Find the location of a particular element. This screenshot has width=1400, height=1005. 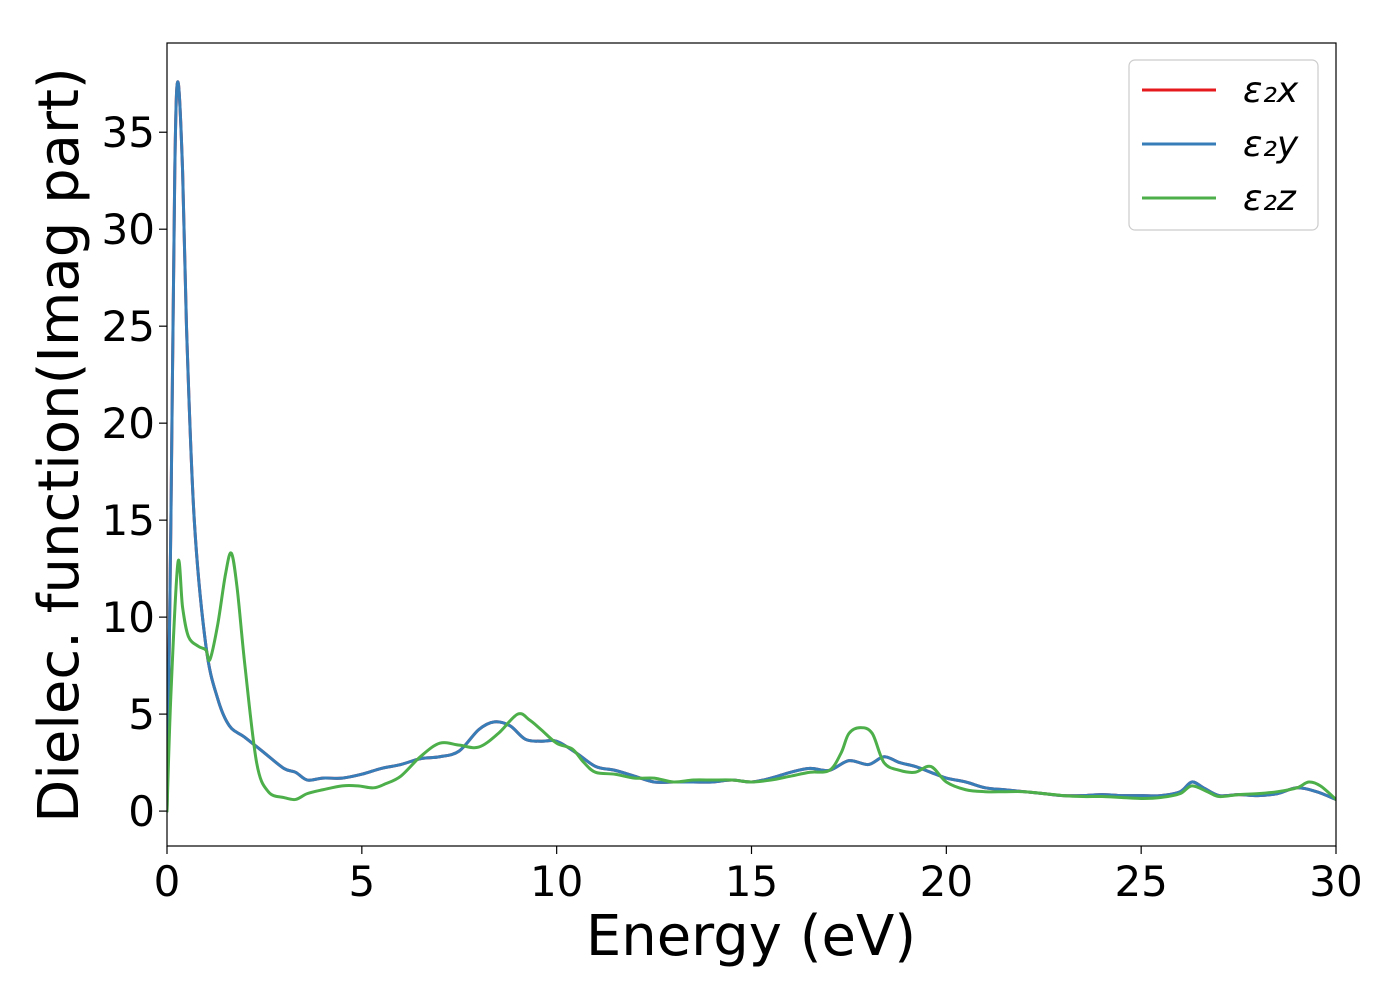

y-tick-label: 10 is located at coordinates (128, 617).